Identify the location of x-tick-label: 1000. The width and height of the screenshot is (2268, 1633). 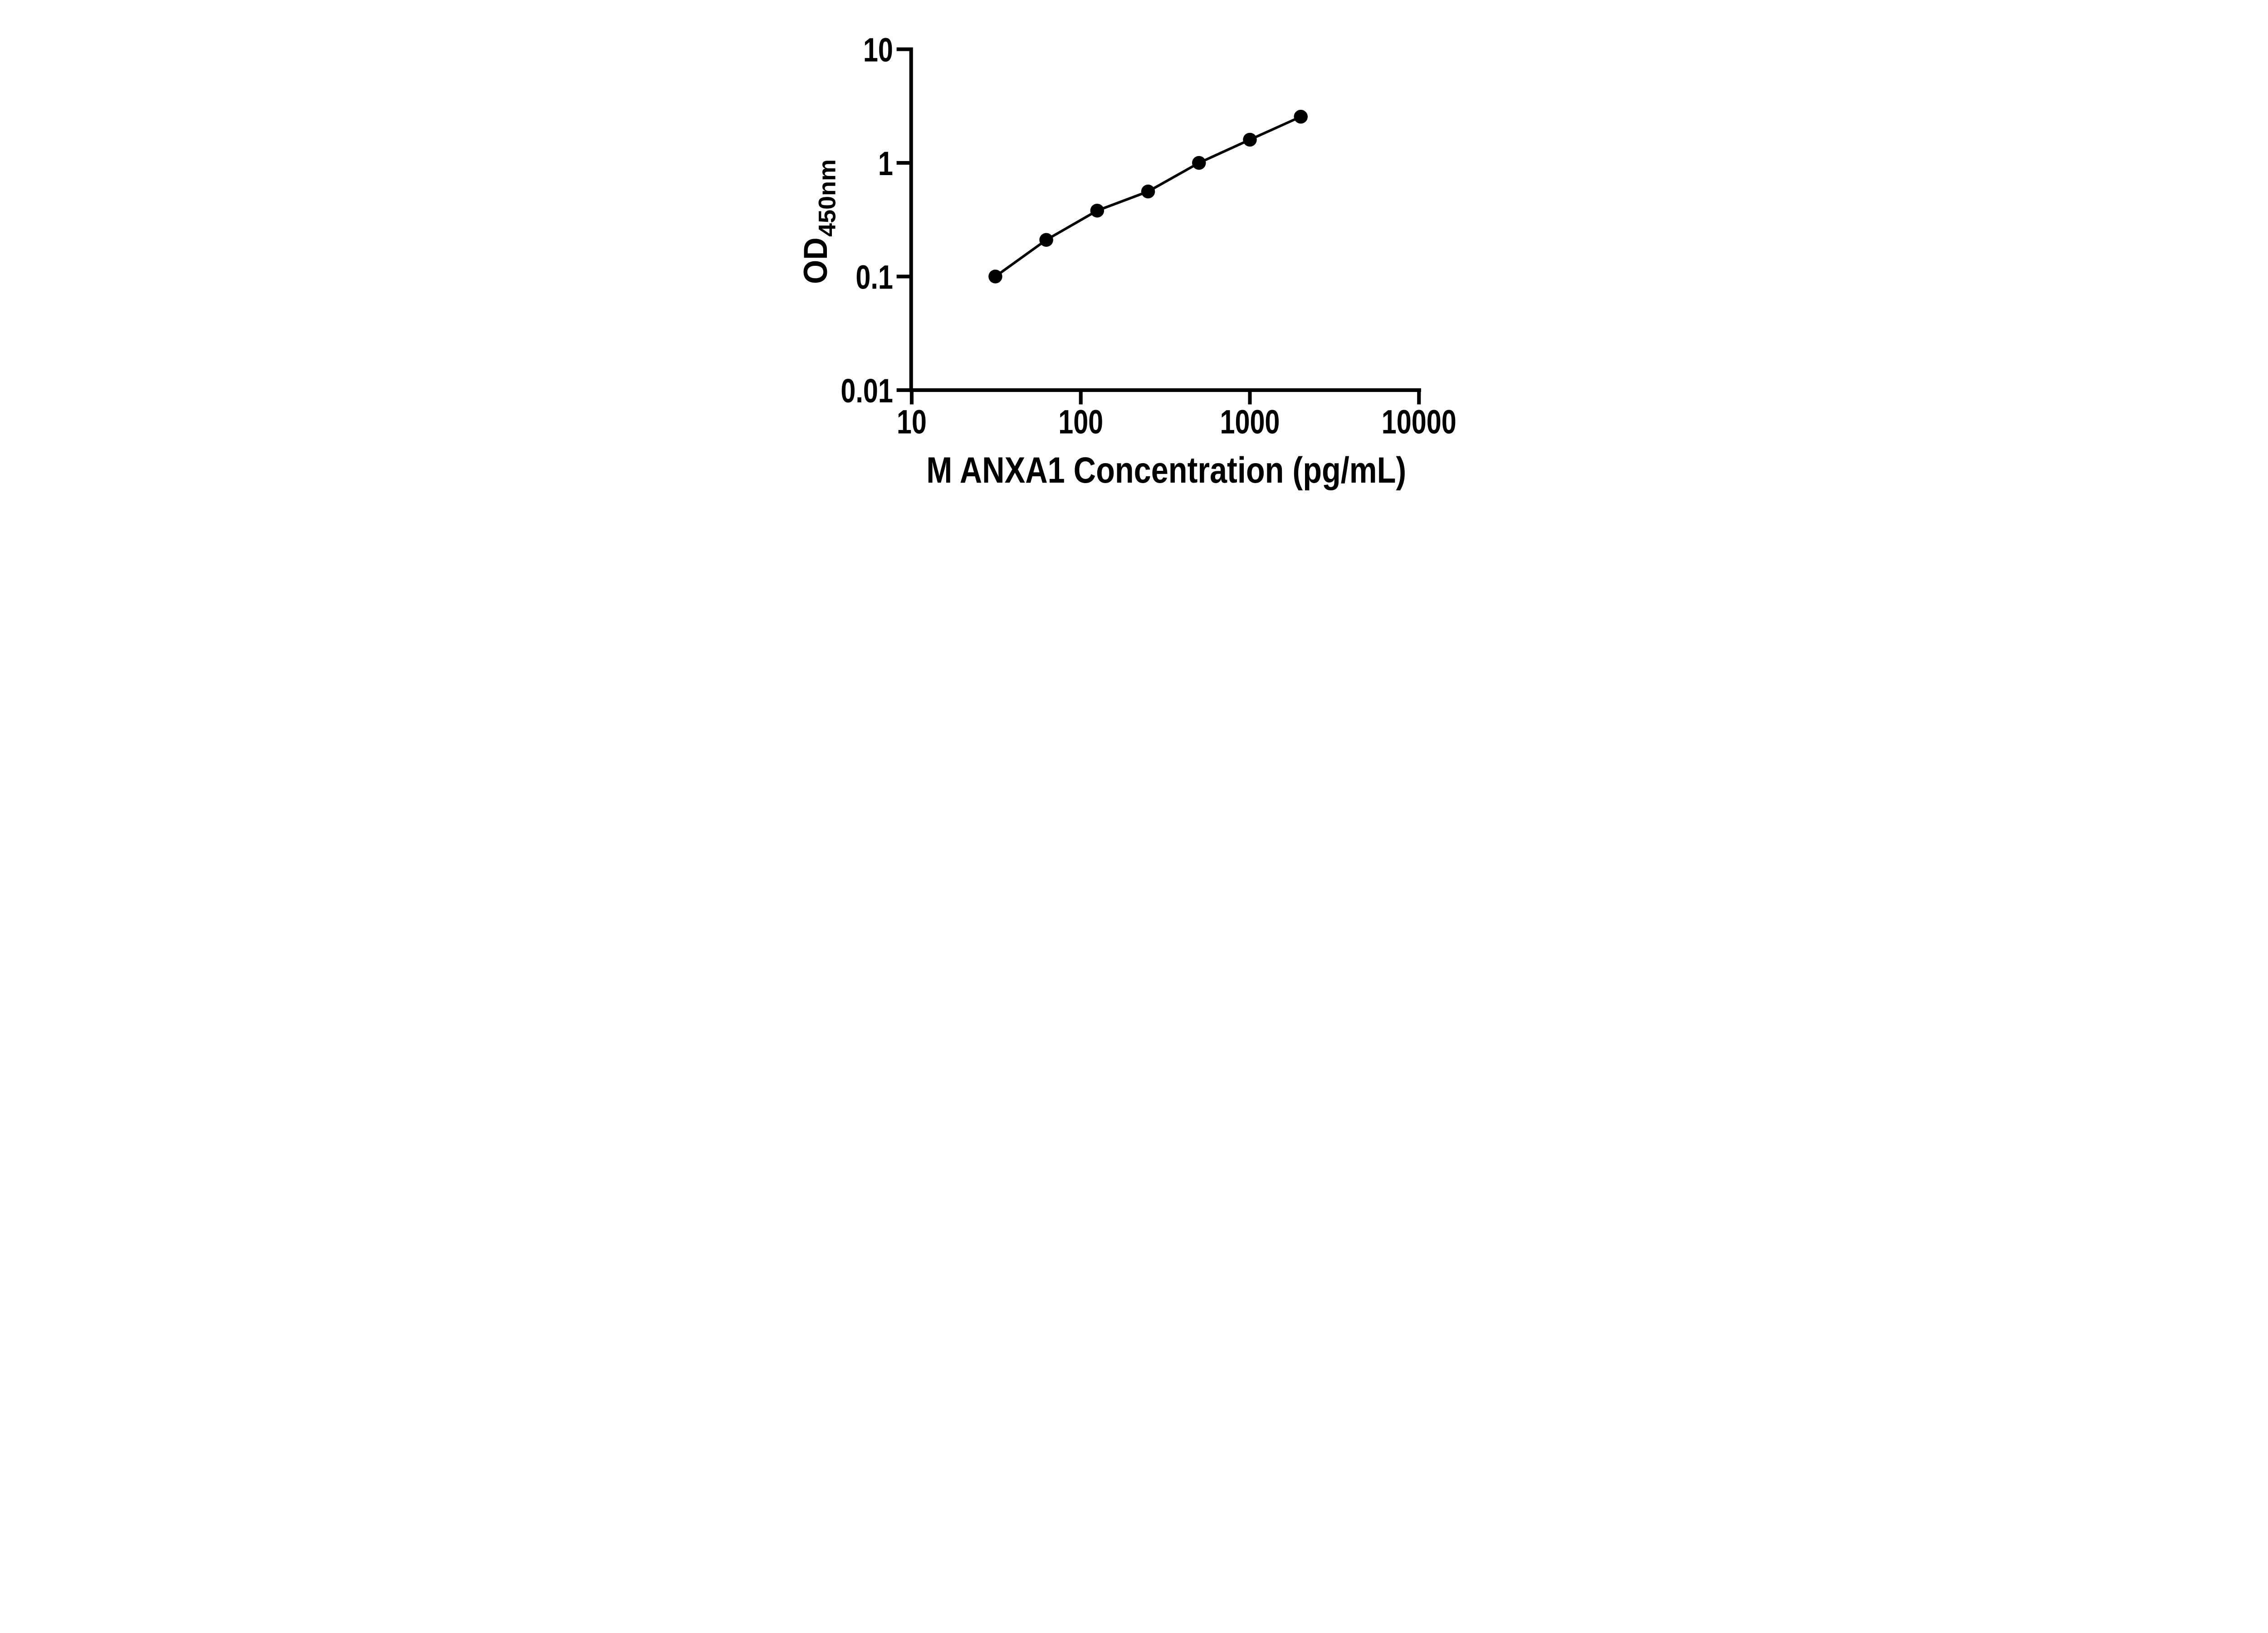
(1250, 421).